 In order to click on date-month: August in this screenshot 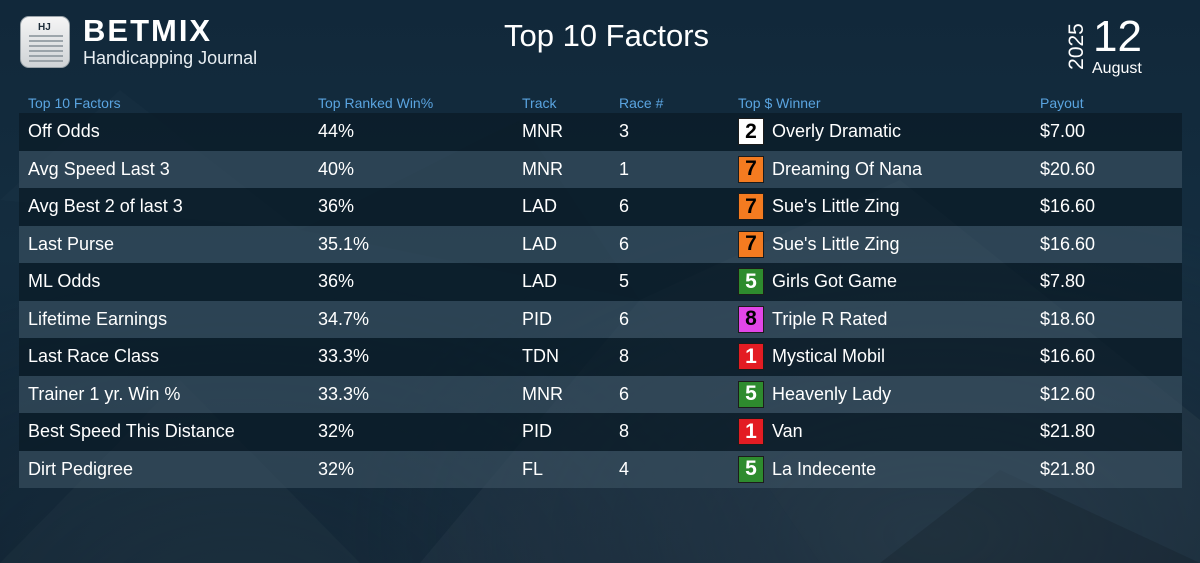, I will do `click(1117, 68)`.